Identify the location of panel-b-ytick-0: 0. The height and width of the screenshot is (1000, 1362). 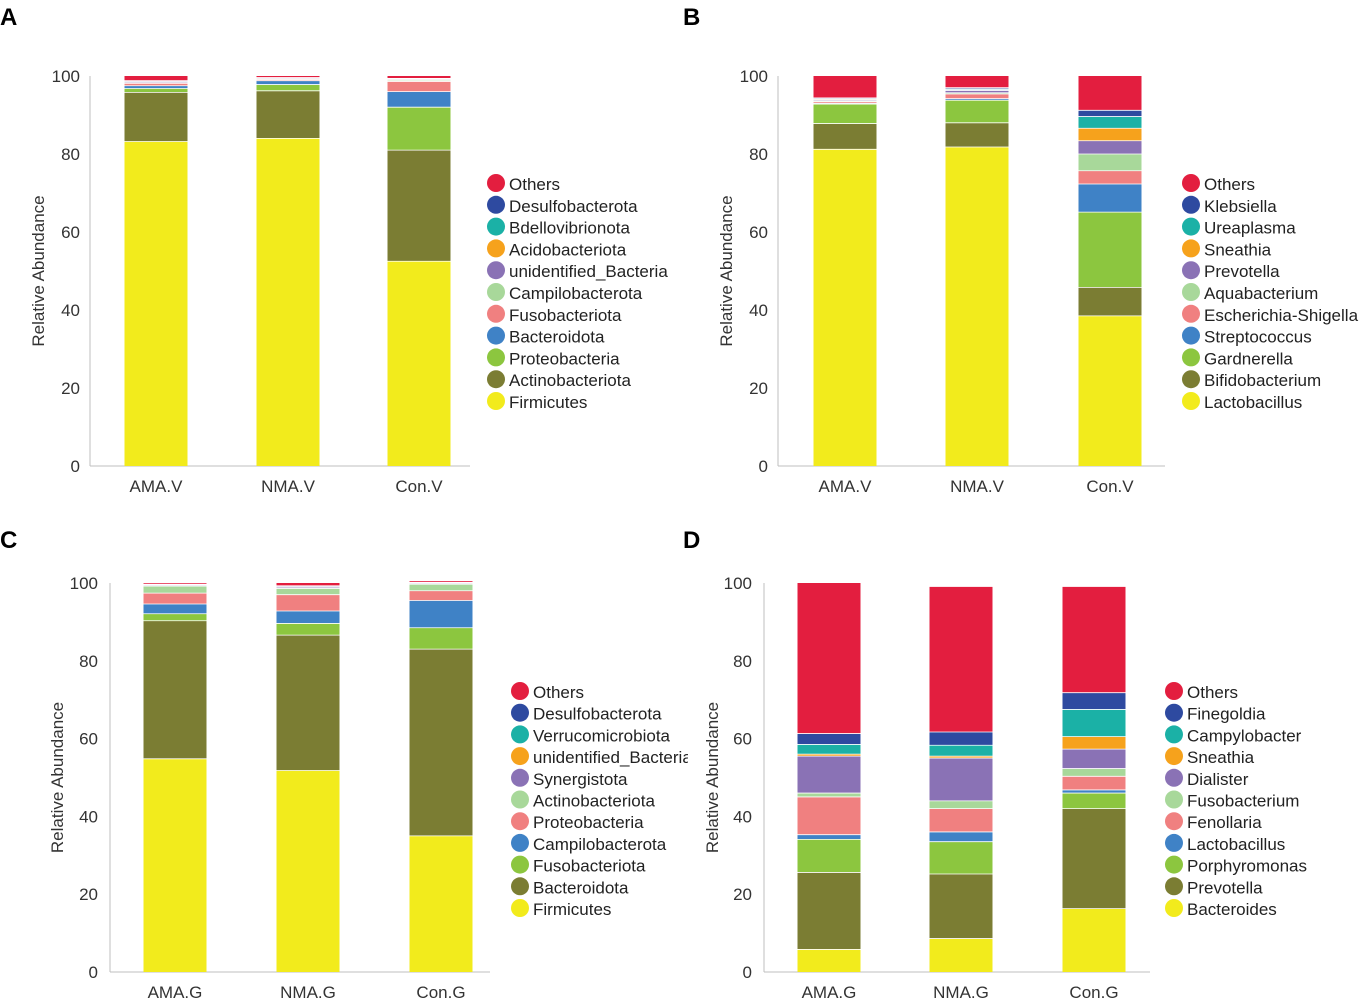
(763, 466).